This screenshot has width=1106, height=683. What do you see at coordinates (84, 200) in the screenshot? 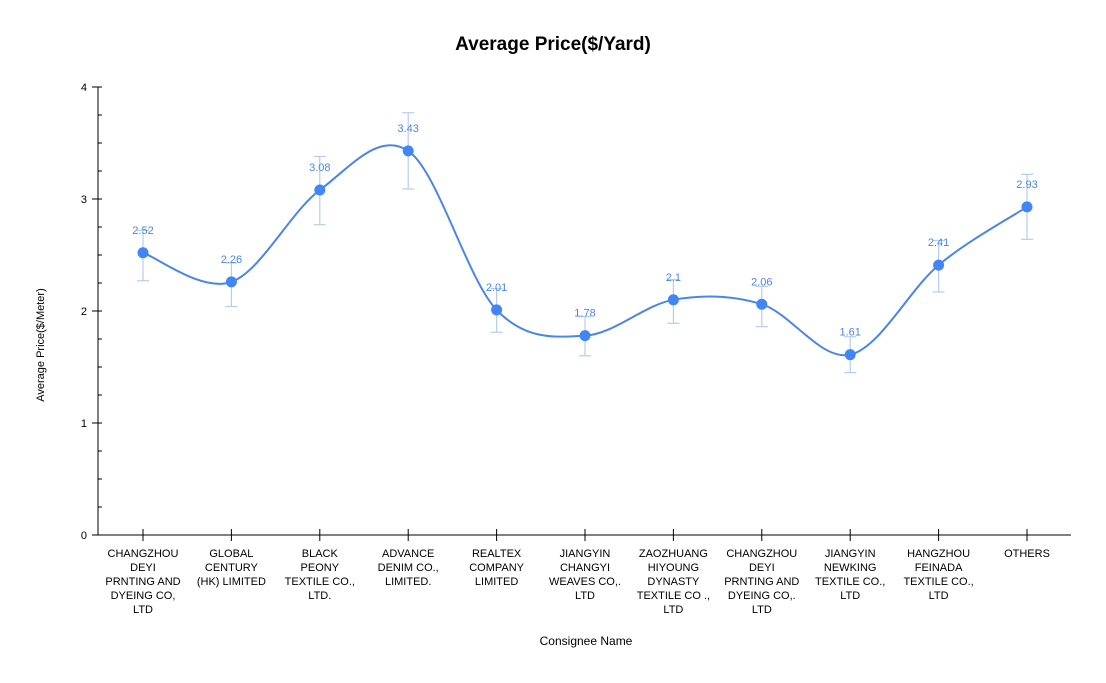
I see `y-tick-label: 3` at bounding box center [84, 200].